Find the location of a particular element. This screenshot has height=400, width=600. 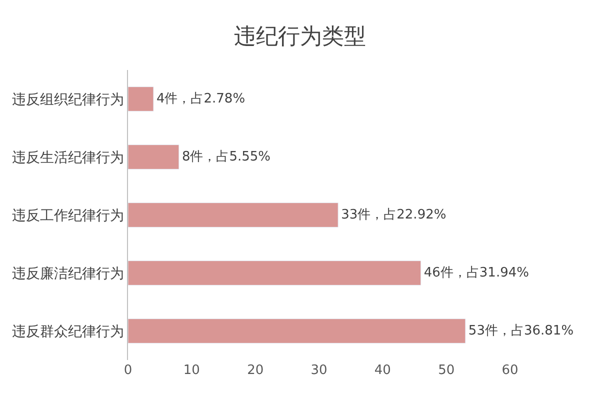

x-tick-label: 0 is located at coordinates (128, 370).